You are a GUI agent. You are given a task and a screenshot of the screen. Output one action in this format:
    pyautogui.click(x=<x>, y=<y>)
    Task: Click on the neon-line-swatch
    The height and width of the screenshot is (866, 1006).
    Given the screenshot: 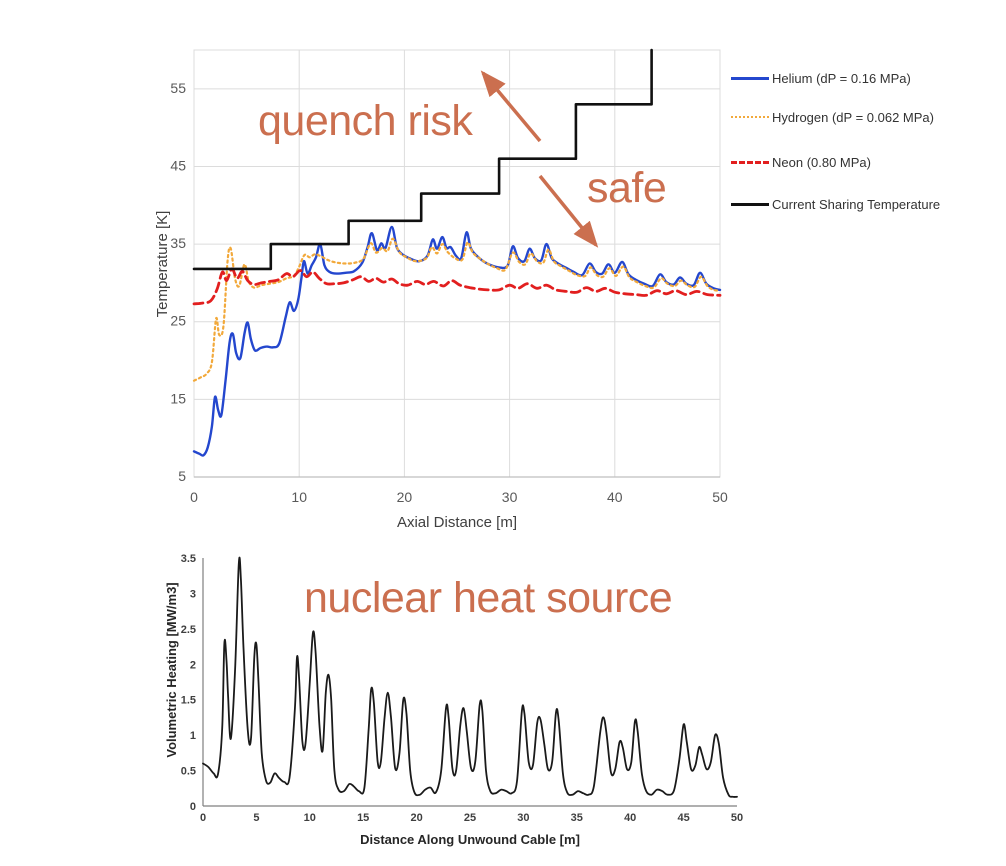 What is the action you would take?
    pyautogui.click(x=750, y=162)
    